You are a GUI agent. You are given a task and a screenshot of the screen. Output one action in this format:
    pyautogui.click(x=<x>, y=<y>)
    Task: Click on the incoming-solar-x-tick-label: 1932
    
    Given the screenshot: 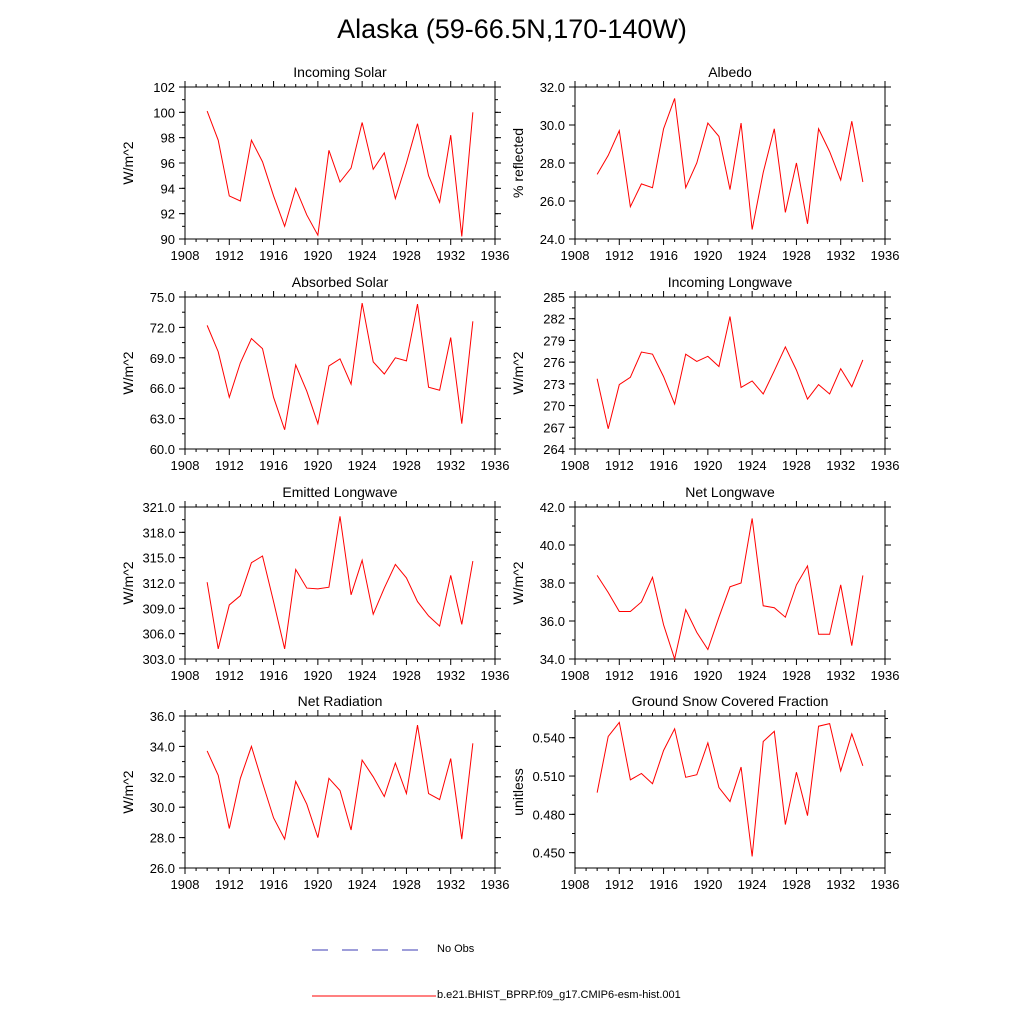 What is the action you would take?
    pyautogui.click(x=450, y=255)
    